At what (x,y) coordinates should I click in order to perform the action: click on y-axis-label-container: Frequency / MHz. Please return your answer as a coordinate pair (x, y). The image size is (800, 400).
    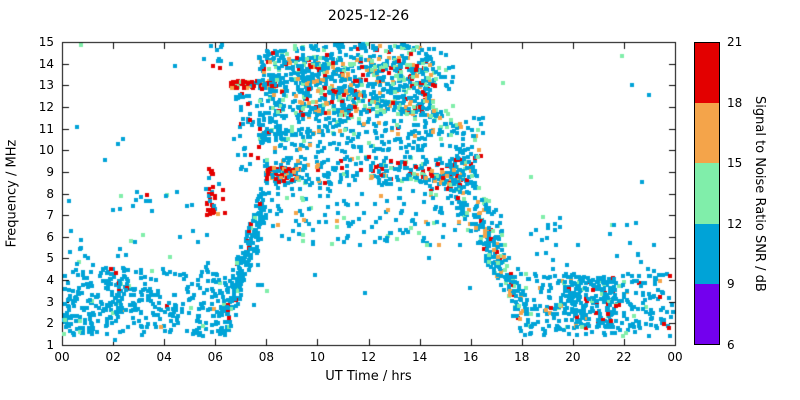
    Looking at the image, I should click on (13, 193).